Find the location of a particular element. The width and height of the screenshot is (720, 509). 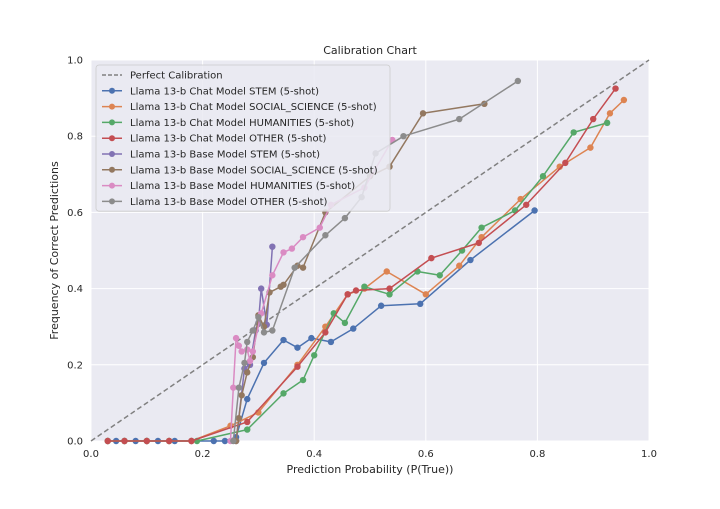

legend-label: Llama 13-b Base Model STEM (5-shot) is located at coordinates (225, 155).